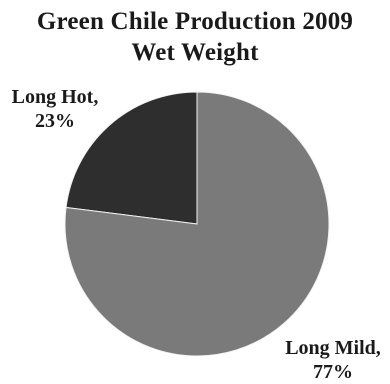 Image resolution: width=390 pixels, height=384 pixels. What do you see at coordinates (131, 158) in the screenshot?
I see `pie-slice-long-hot` at bounding box center [131, 158].